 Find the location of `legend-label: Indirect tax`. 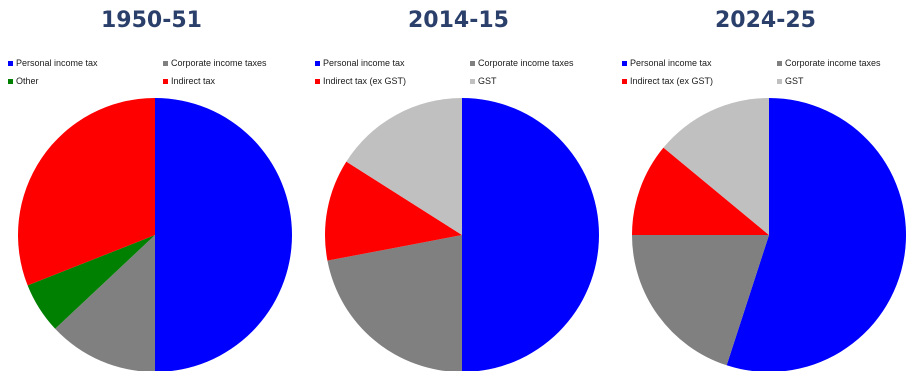

legend-label: Indirect tax is located at coordinates (193, 81).